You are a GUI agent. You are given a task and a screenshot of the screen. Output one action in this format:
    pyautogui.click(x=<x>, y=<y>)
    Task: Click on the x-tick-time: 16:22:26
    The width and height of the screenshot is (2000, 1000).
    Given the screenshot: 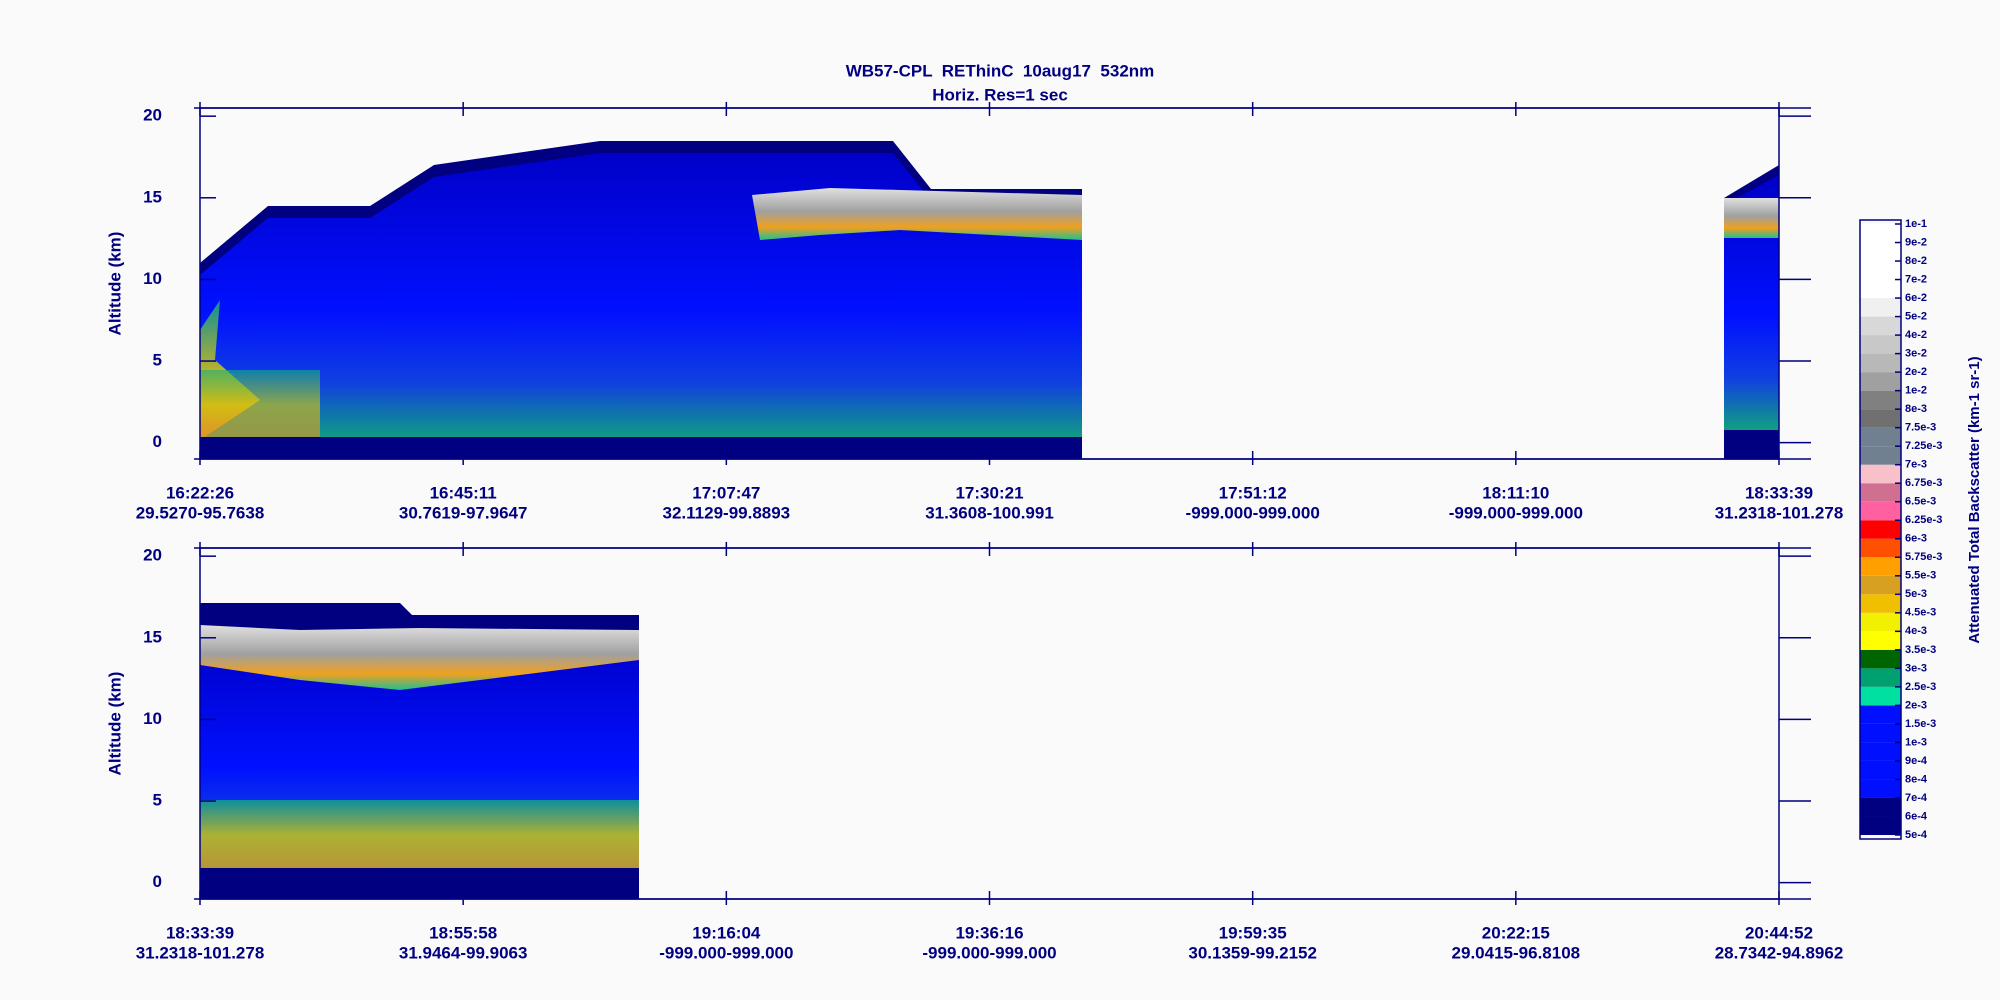 What is the action you would take?
    pyautogui.click(x=200, y=492)
    